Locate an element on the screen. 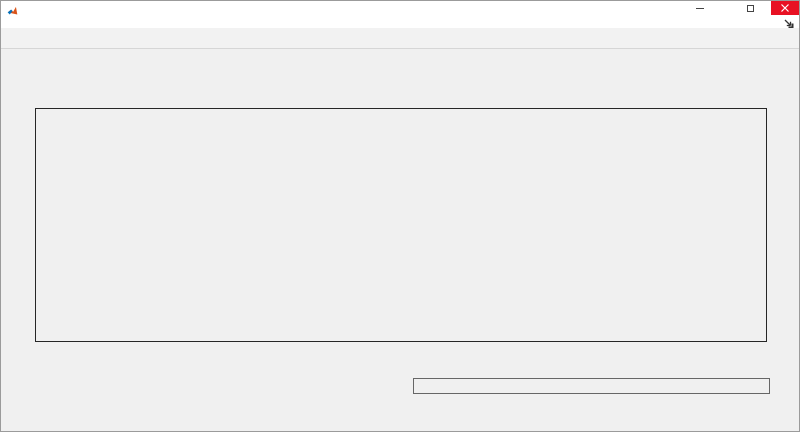  matlab-figure-icon is located at coordinates (12, 9).